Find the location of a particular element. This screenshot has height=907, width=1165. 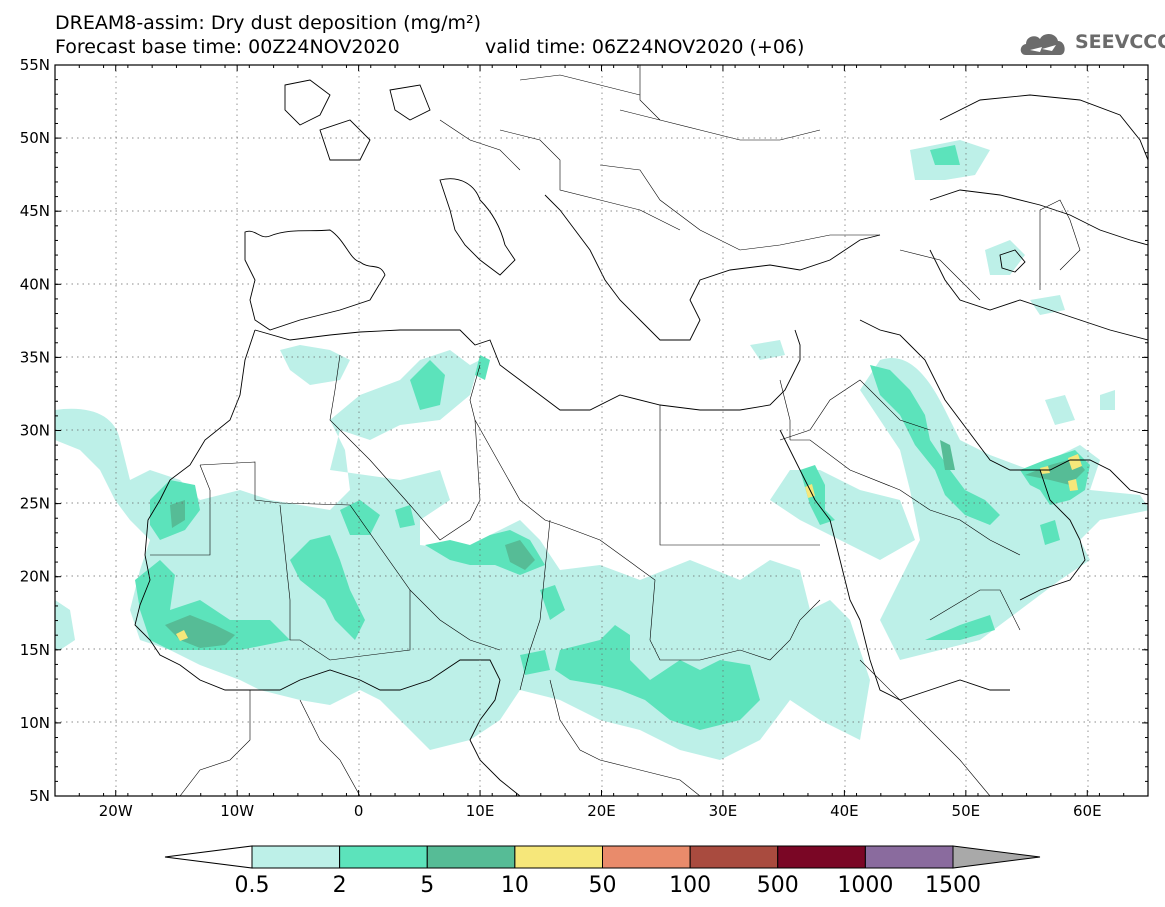

lat-label: 35N is located at coordinates (35, 357).